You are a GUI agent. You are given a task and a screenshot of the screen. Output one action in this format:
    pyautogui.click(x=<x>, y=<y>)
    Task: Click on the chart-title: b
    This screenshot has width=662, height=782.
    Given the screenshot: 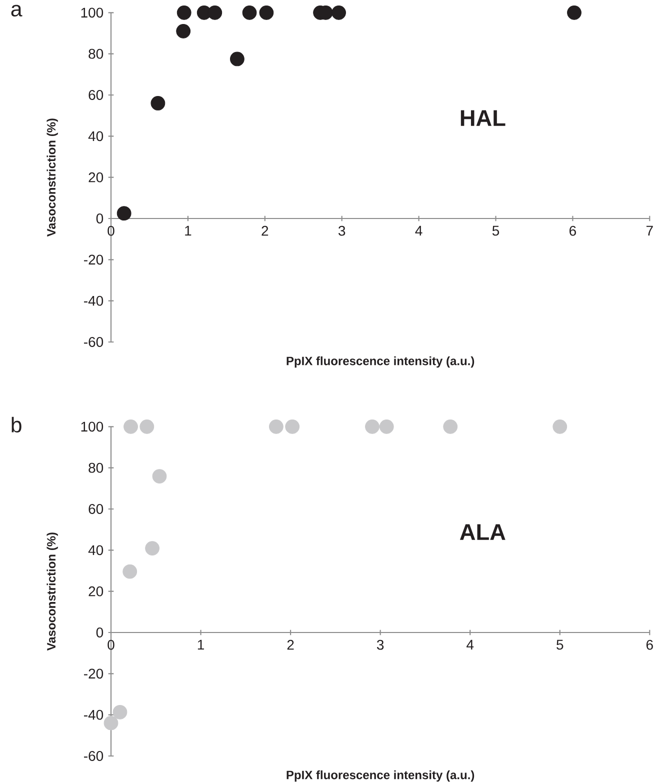 What is the action you would take?
    pyautogui.click(x=17, y=424)
    